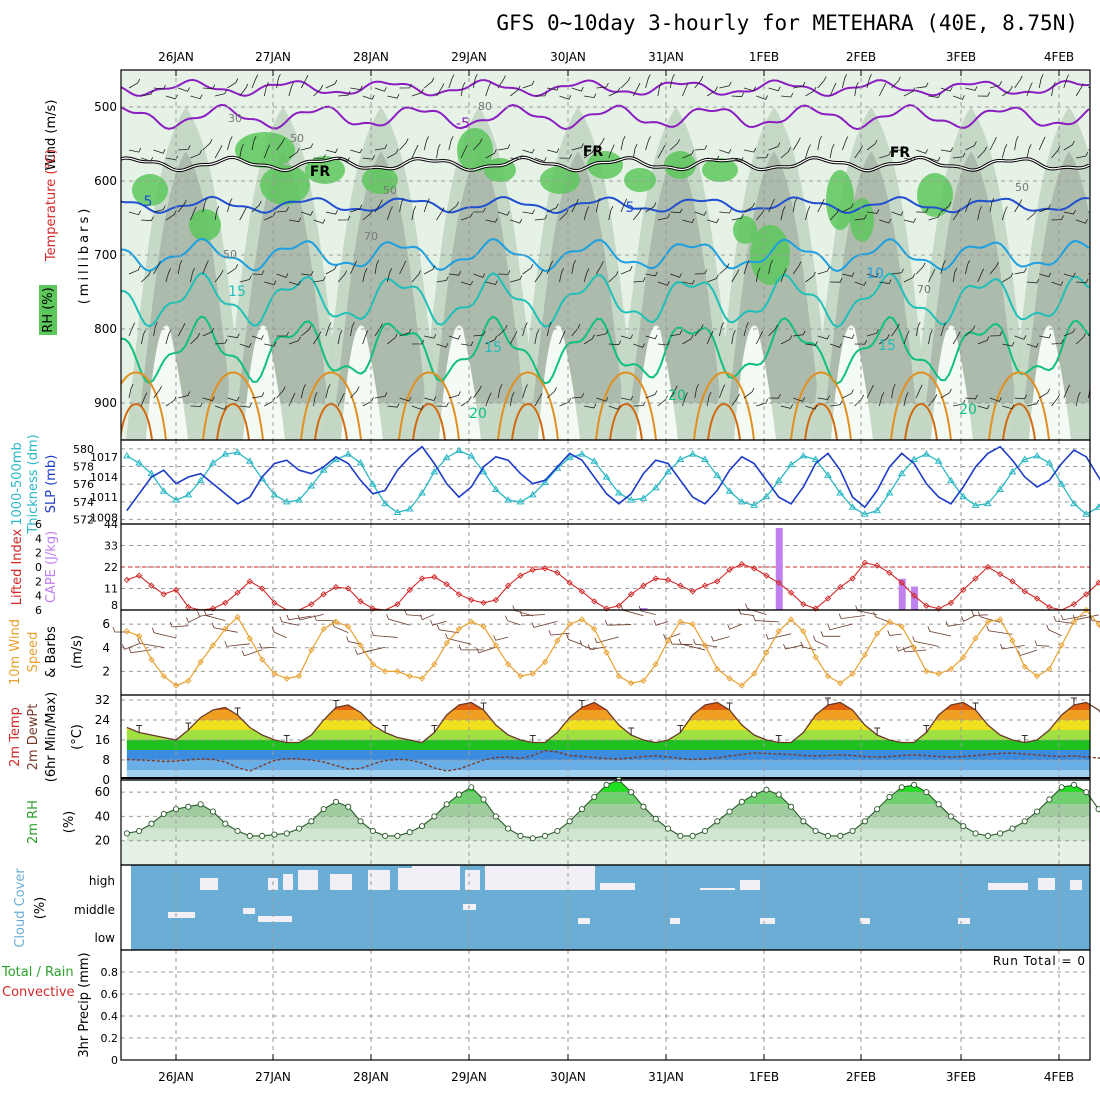 Image resolution: width=1100 pixels, height=1100 pixels. Describe the element at coordinates (33, 822) in the screenshot. I see `rh2m-label: 2m RH` at that location.